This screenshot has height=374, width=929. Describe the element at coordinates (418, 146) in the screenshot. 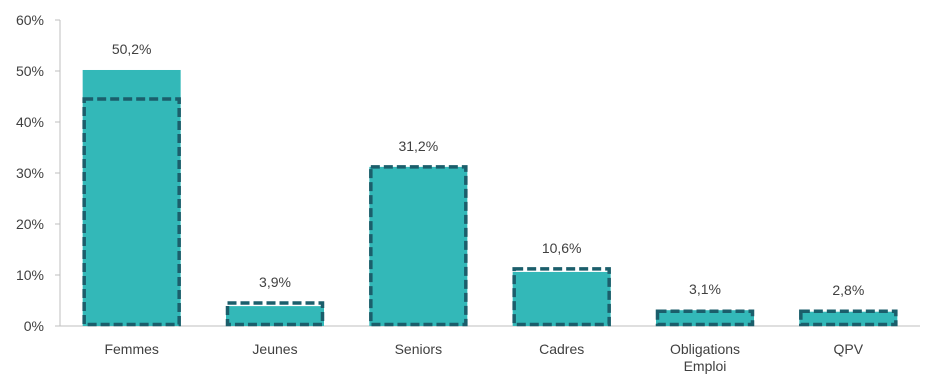

I see `data-label: 31,2%` at that location.